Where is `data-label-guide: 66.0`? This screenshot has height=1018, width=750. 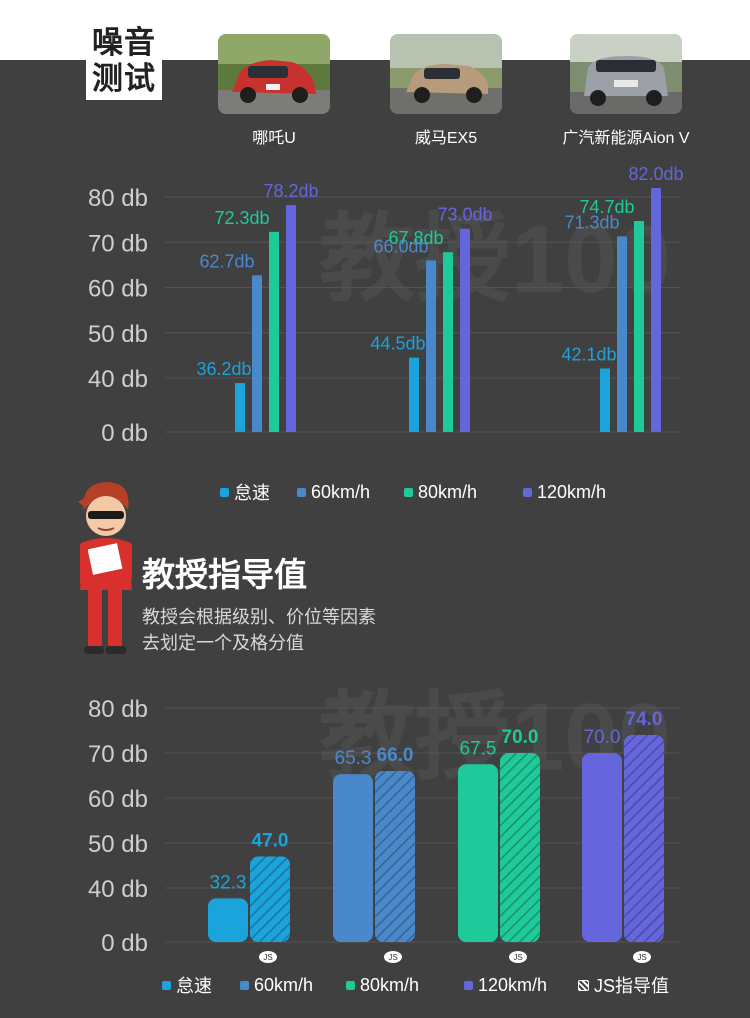
data-label-guide: 66.0 is located at coordinates (395, 755).